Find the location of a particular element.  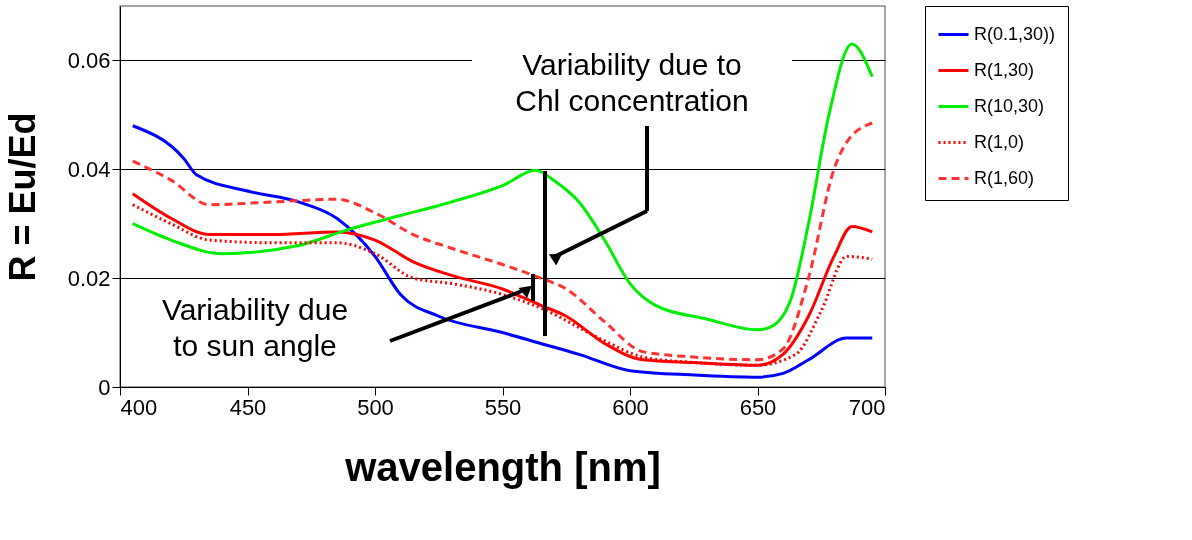

annotation: Variability due to sun angle is located at coordinates (255, 327).